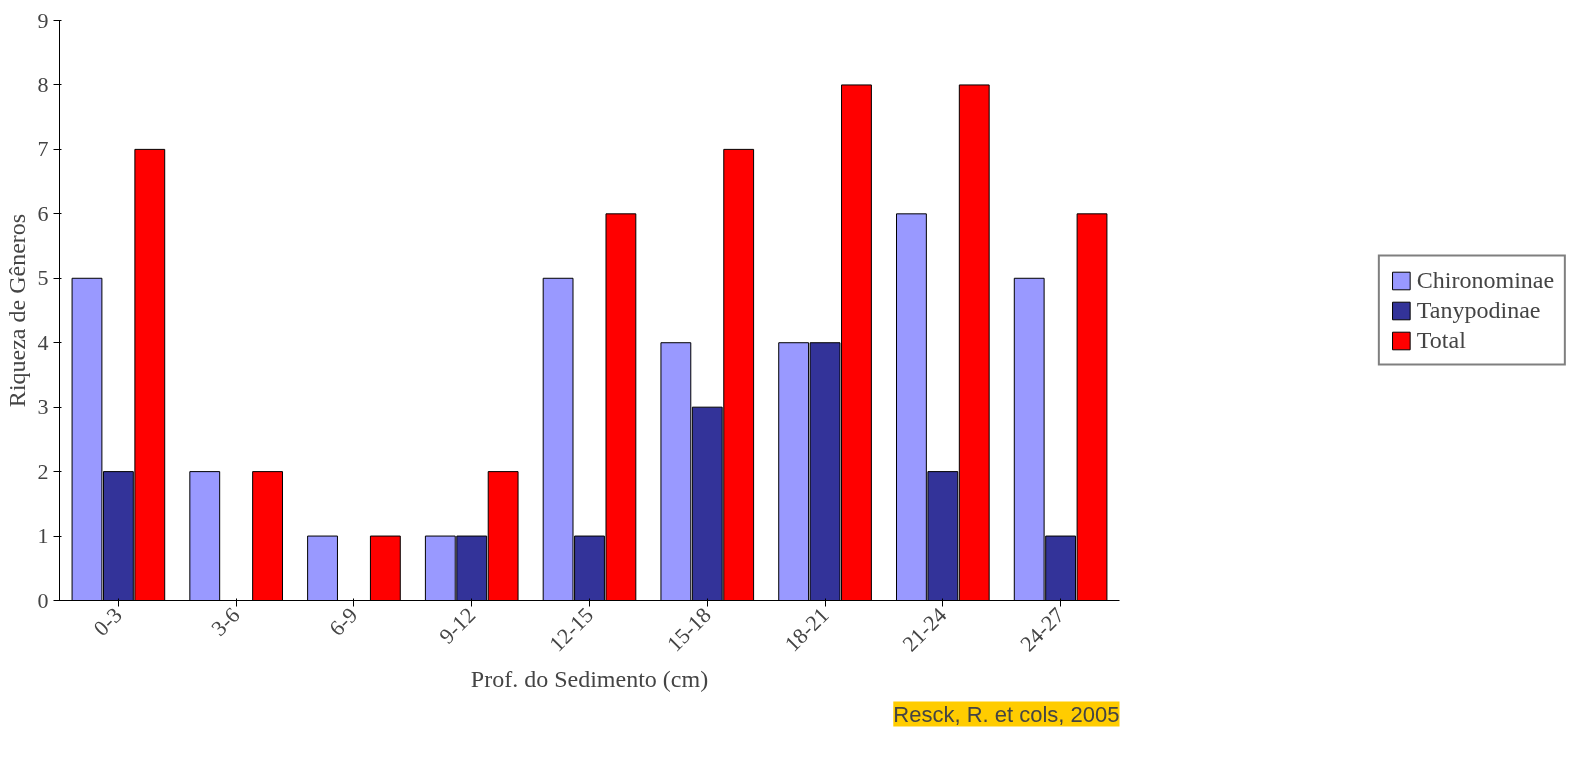  Describe the element at coordinates (107, 621) in the screenshot. I see `x-tick-label: 0-3` at that location.